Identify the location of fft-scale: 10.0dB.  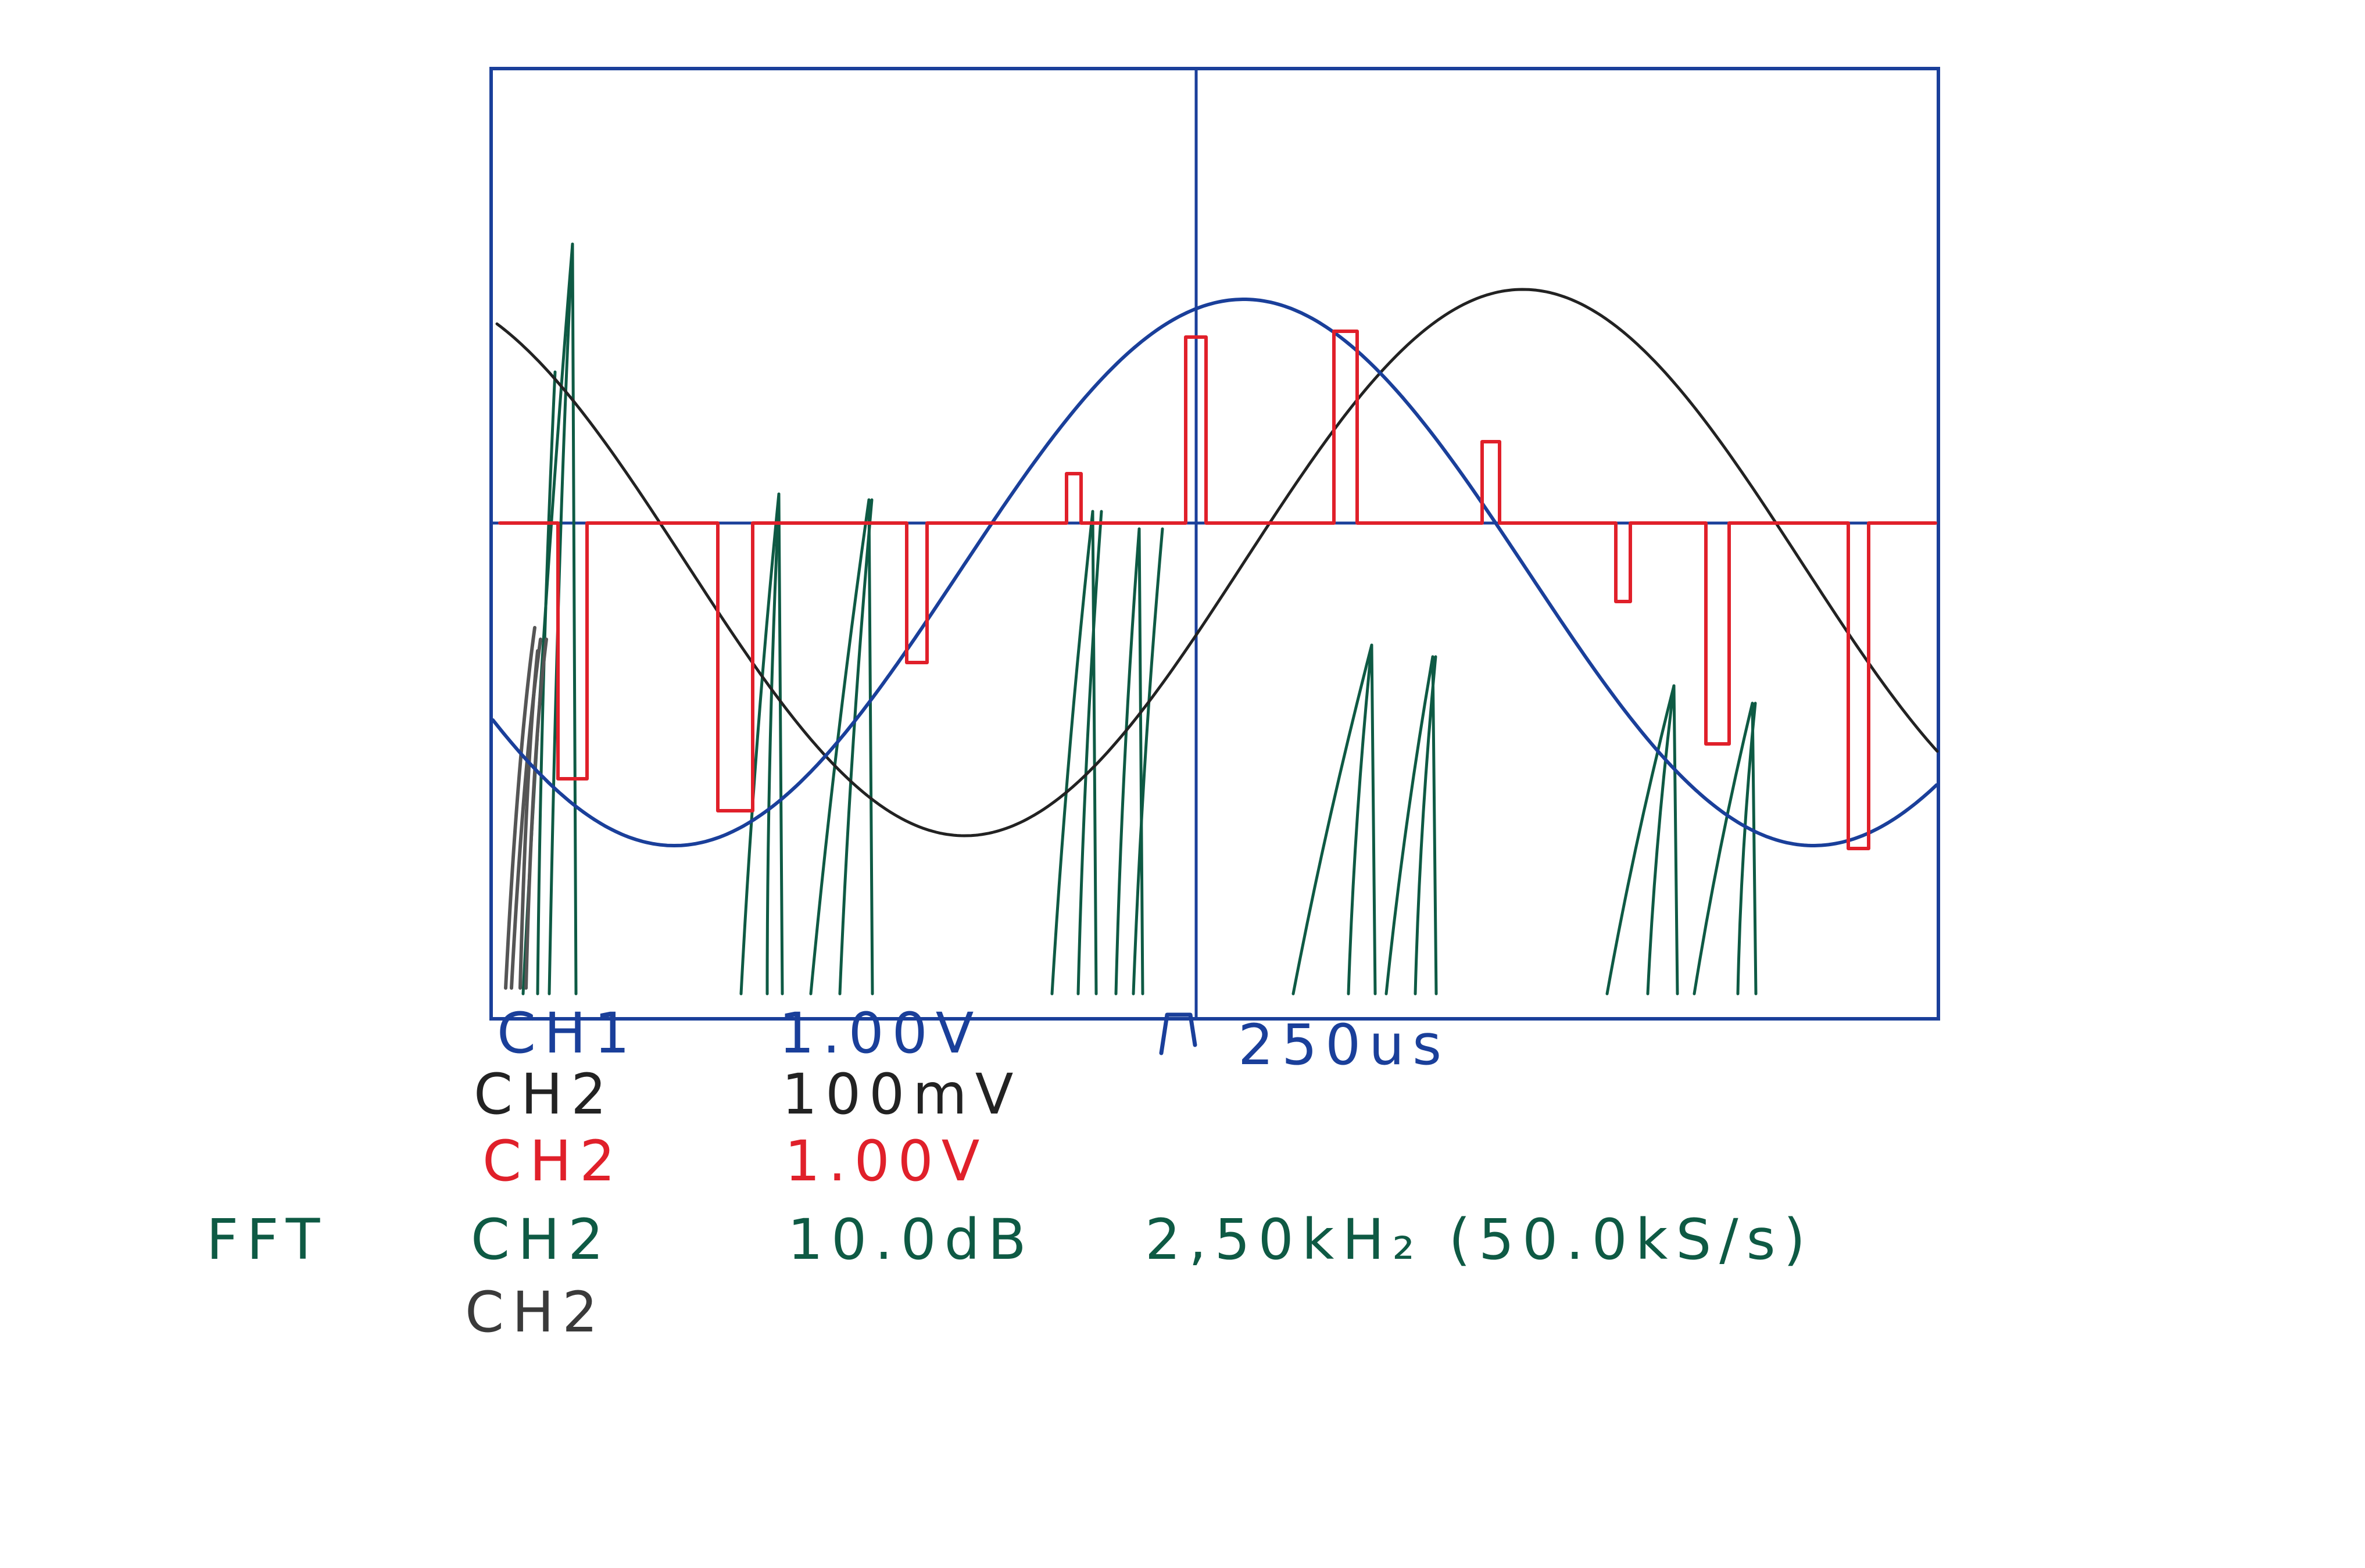
(911, 1239).